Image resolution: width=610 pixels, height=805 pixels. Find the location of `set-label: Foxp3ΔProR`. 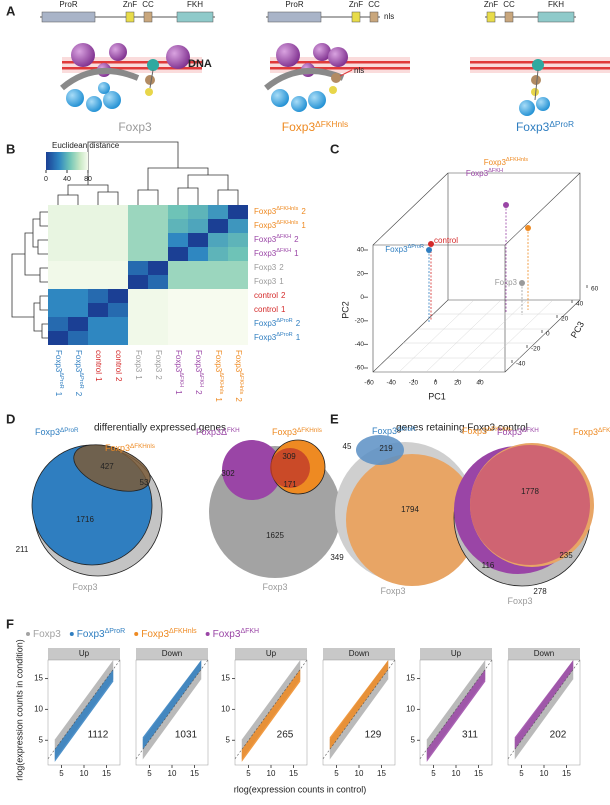

set-label: Foxp3ΔProR is located at coordinates (57, 432).